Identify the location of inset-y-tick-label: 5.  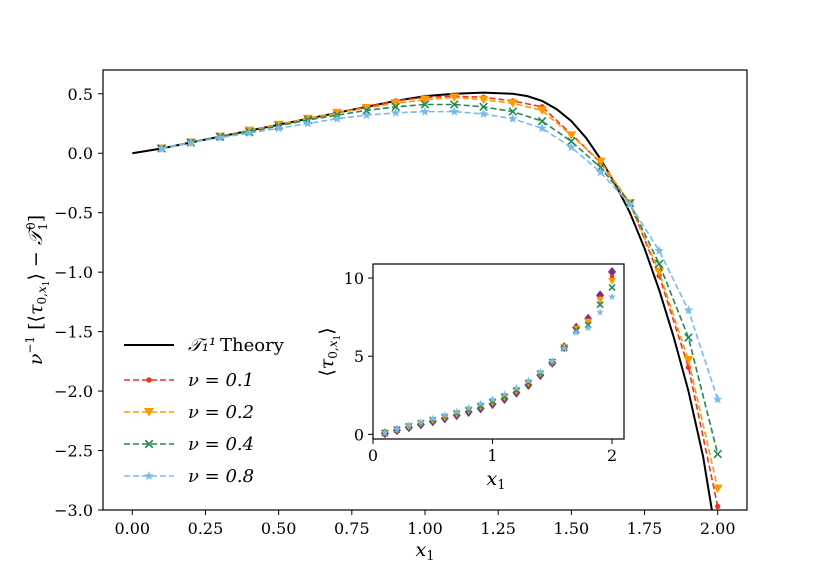
(359, 356).